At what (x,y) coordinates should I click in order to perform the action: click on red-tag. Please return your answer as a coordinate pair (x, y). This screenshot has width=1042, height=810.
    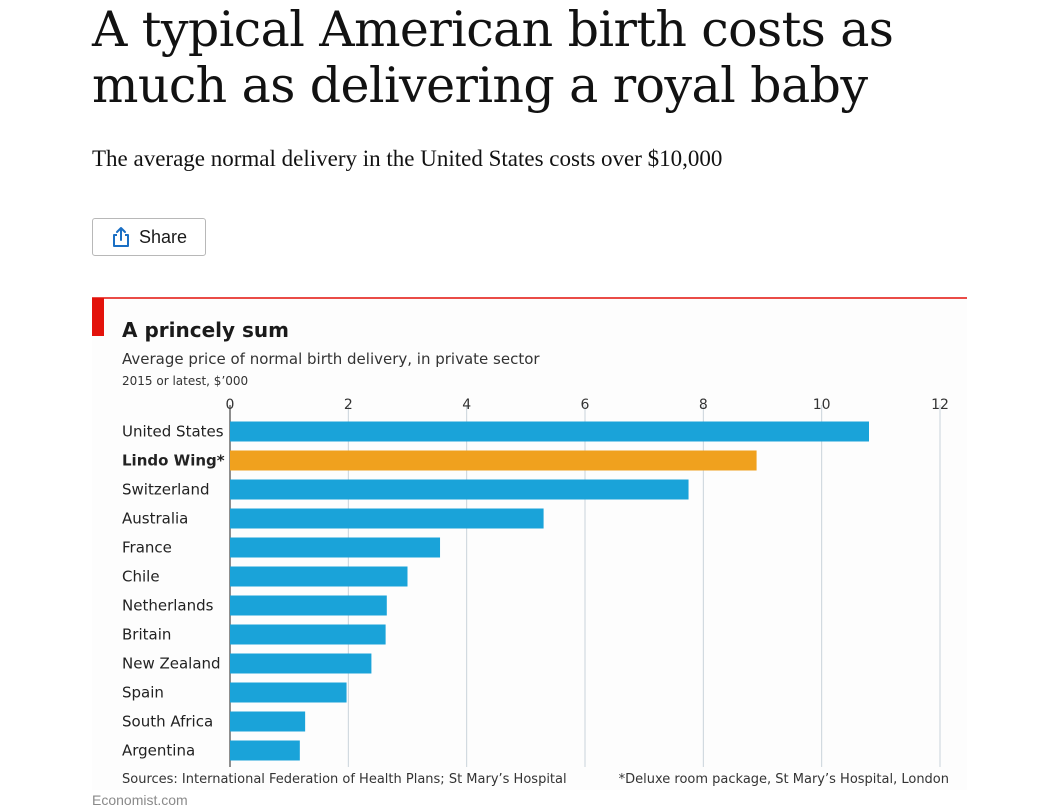
    Looking at the image, I should click on (98, 317).